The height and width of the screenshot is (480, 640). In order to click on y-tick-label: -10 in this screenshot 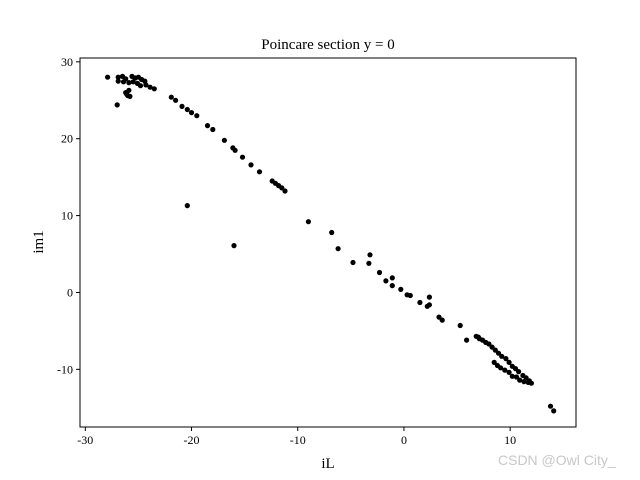, I will do `click(65, 369)`.